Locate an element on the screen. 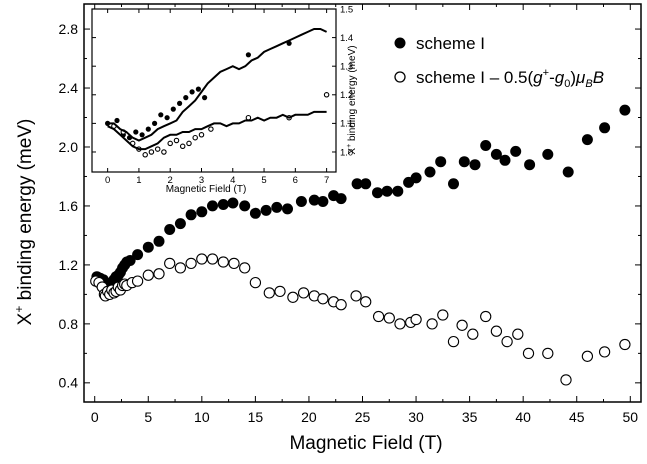 The height and width of the screenshot is (464, 647). inset-x-tick-label: 7 is located at coordinates (326, 180).